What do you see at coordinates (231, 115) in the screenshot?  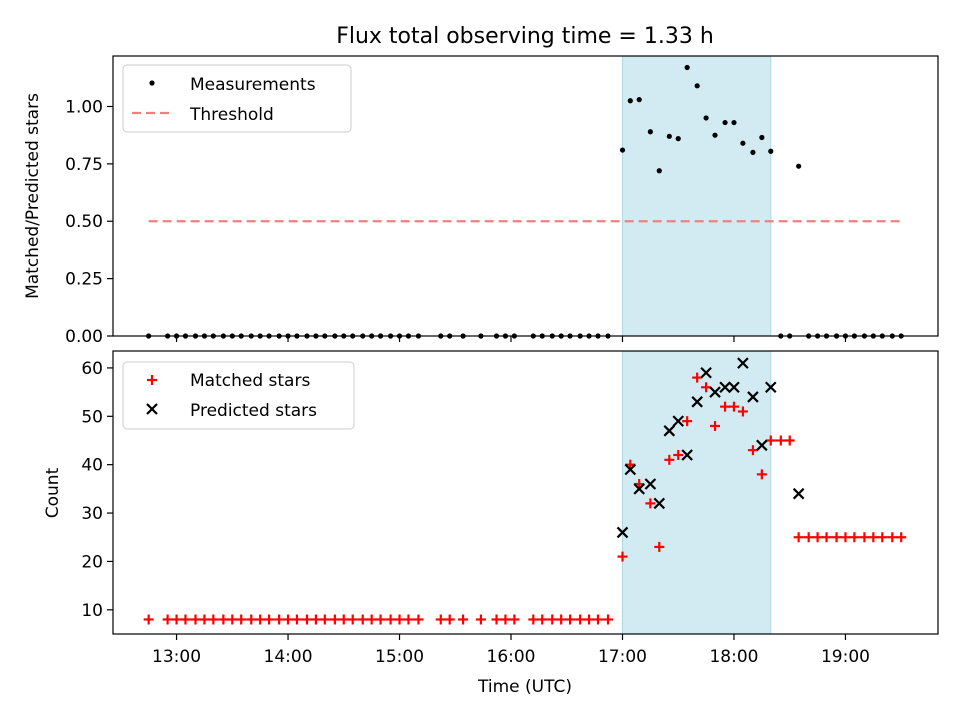 I see `legend-threshold-label: Threshold` at bounding box center [231, 115].